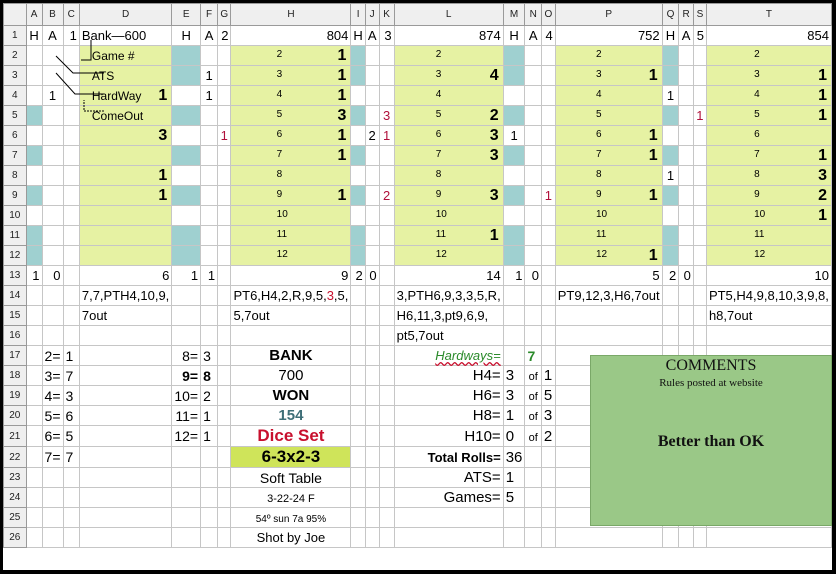 Image resolution: width=836 pixels, height=574 pixels. What do you see at coordinates (291, 477) in the screenshot?
I see `cell-H23: Soft Table` at bounding box center [291, 477].